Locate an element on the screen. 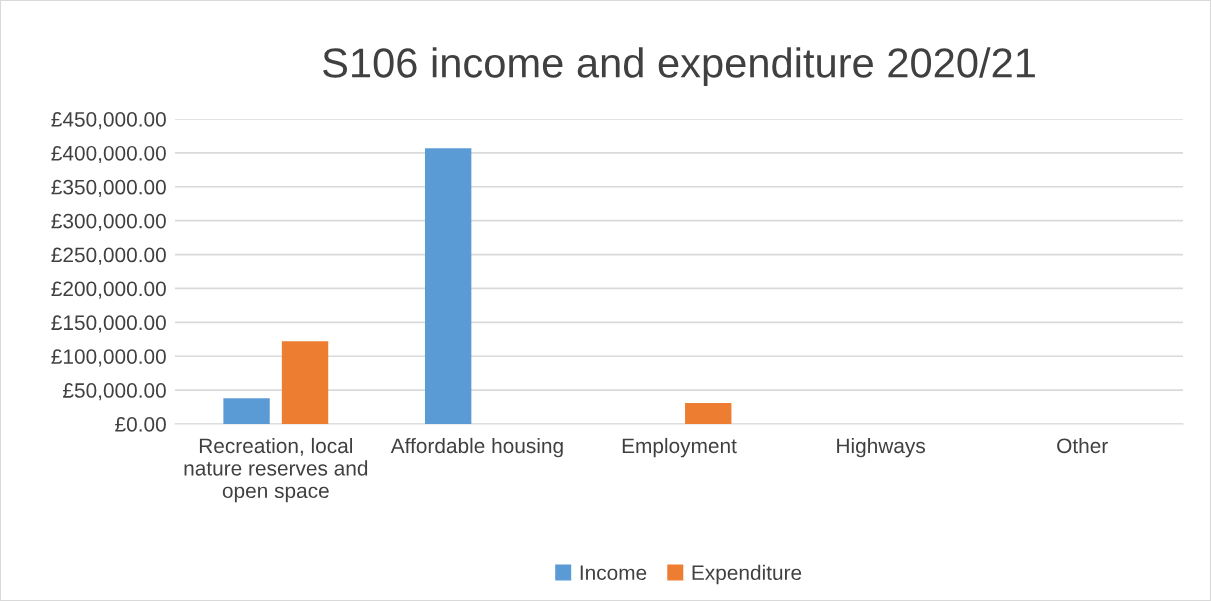  y-tick-label: £50,000.00 is located at coordinates (114, 392).